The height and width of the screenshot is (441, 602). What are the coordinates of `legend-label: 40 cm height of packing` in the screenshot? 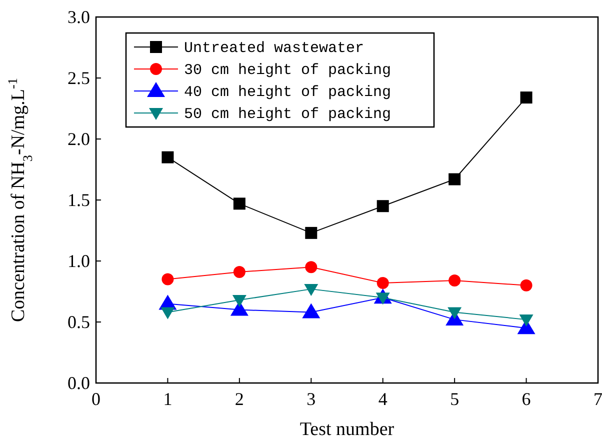 It's located at (288, 92).